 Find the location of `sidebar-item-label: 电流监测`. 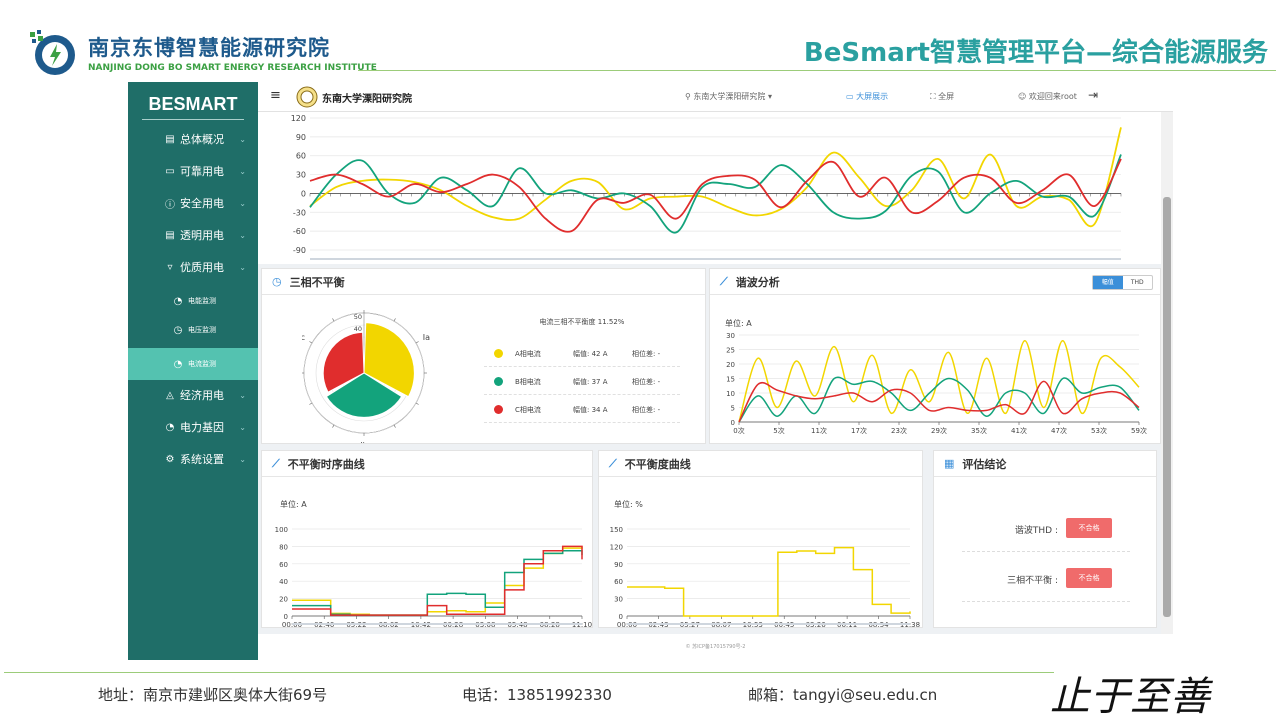

sidebar-item-label: 电流监测 is located at coordinates (202, 364).